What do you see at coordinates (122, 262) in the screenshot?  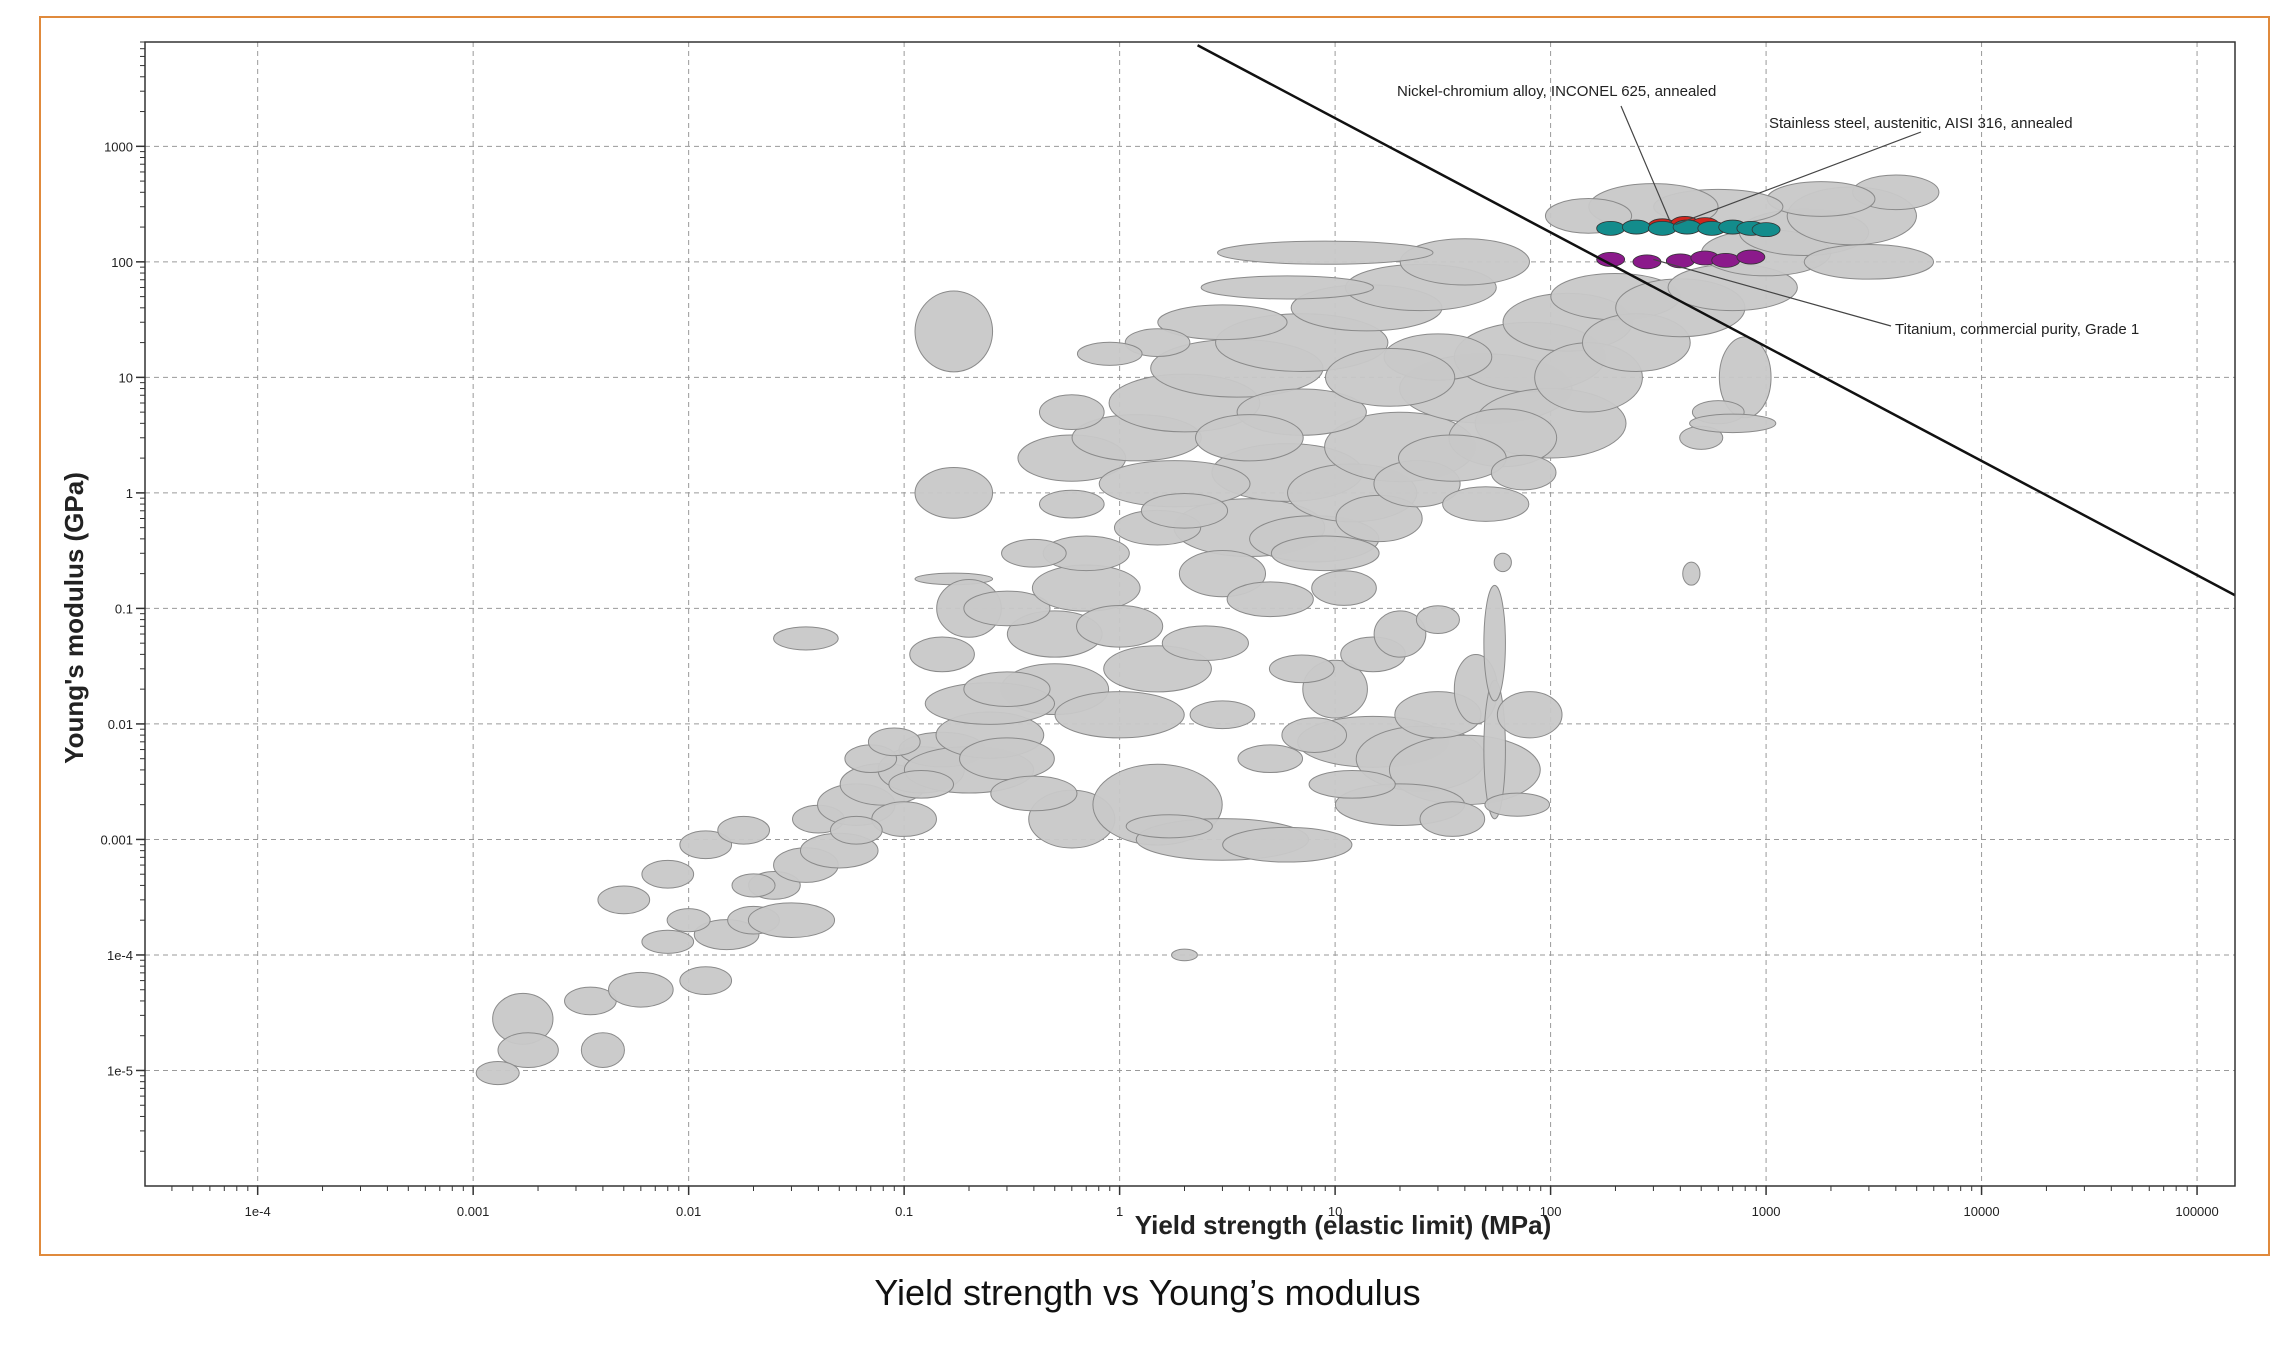 I see `y-tick-label: 100` at bounding box center [122, 262].